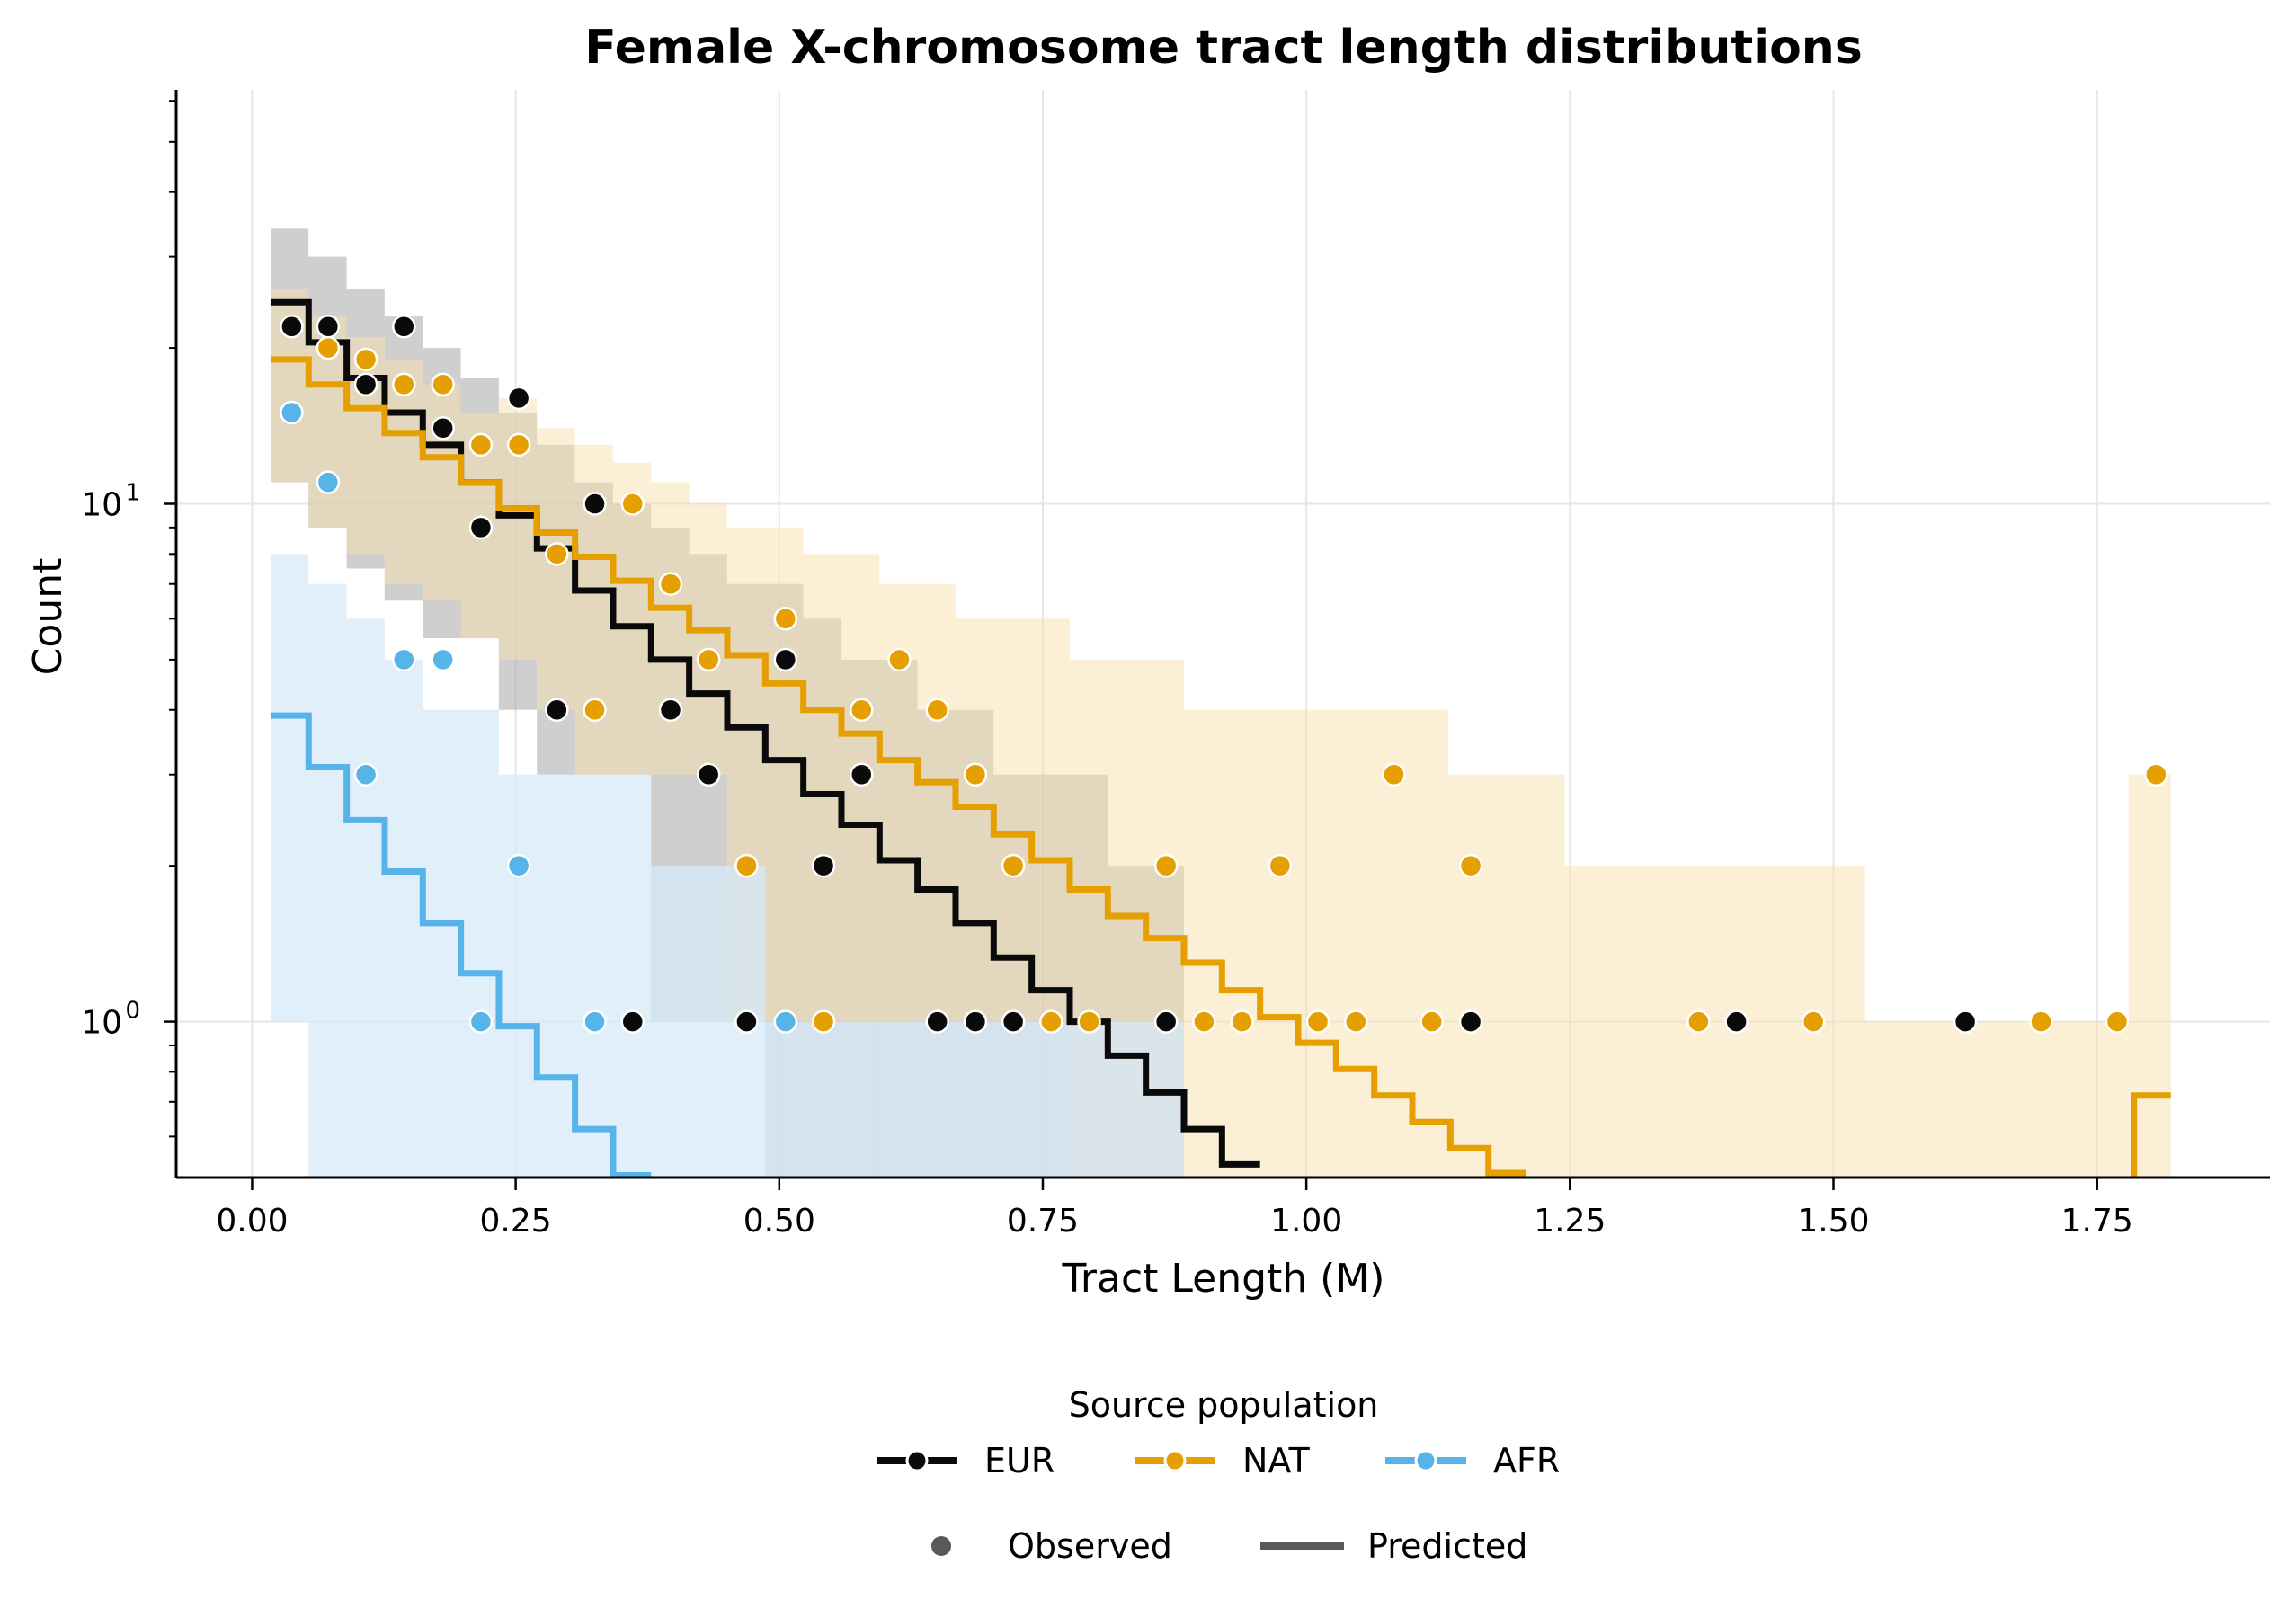 The image size is (2296, 1609). What do you see at coordinates (941, 1546) in the screenshot?
I see `legend-observed-marker` at bounding box center [941, 1546].